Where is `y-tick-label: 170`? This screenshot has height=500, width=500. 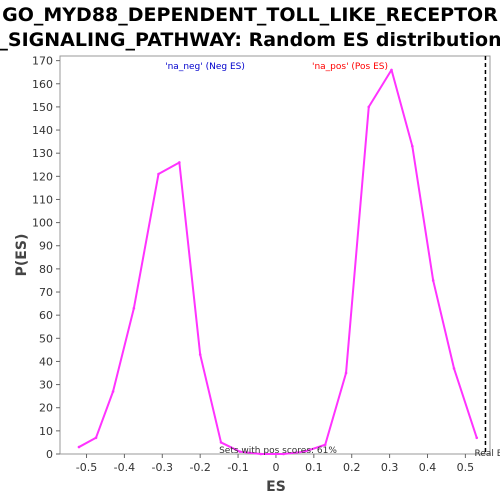
y-tick-label: 170 is located at coordinates (42, 61).